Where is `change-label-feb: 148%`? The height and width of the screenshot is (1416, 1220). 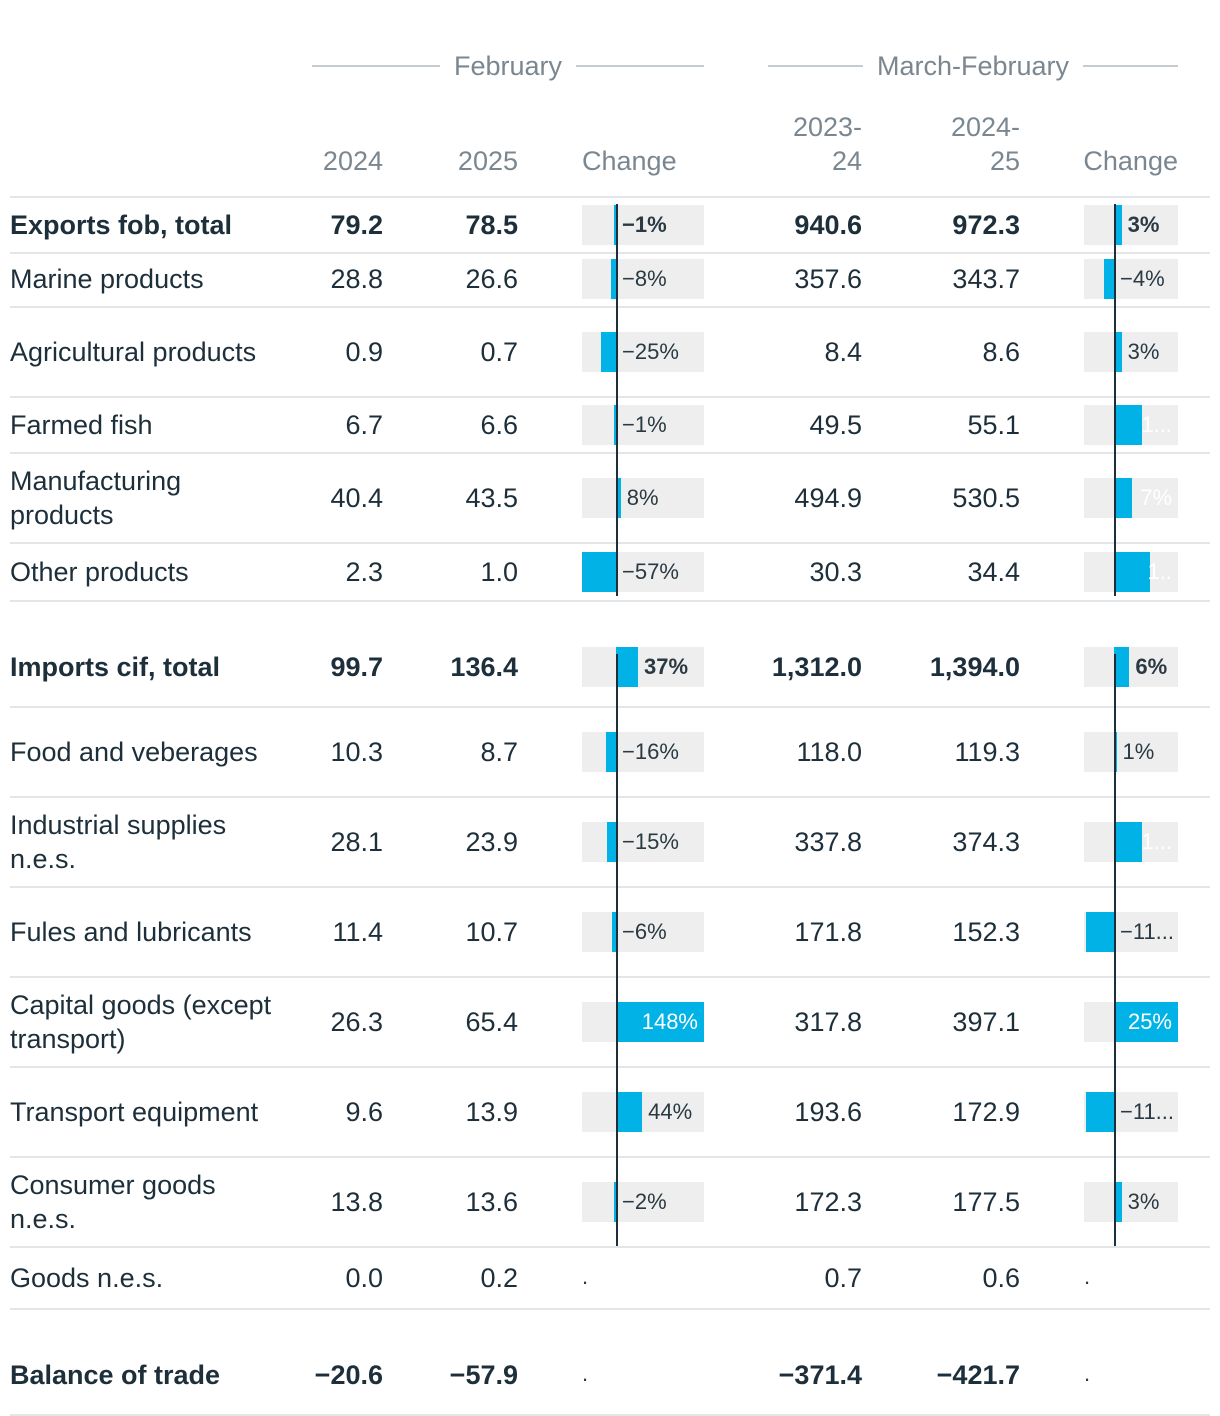 change-label-feb: 148% is located at coordinates (669, 1021).